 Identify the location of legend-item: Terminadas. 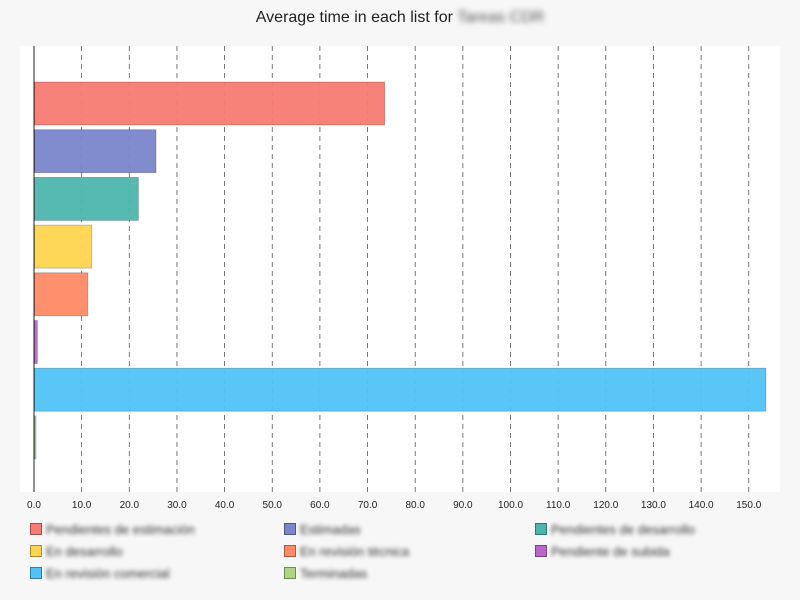
(325, 573).